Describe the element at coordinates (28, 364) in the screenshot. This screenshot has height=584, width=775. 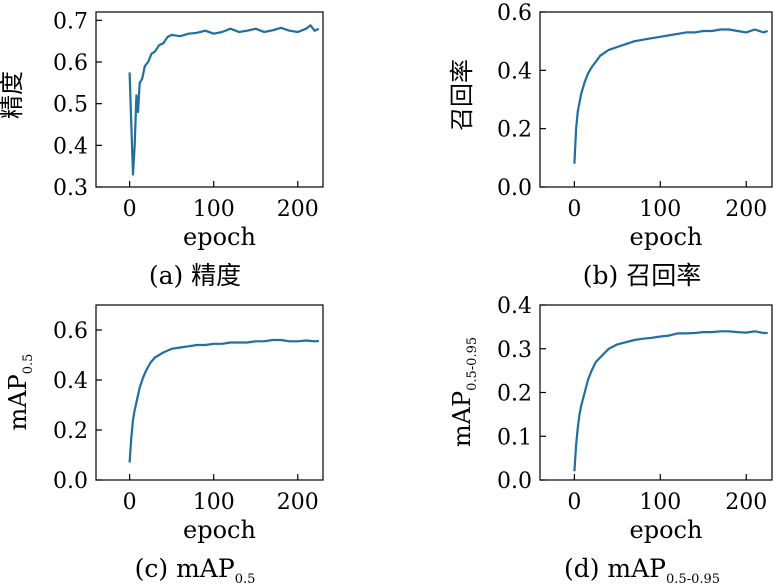
I see `y-axis-label-sub: 0.5` at that location.